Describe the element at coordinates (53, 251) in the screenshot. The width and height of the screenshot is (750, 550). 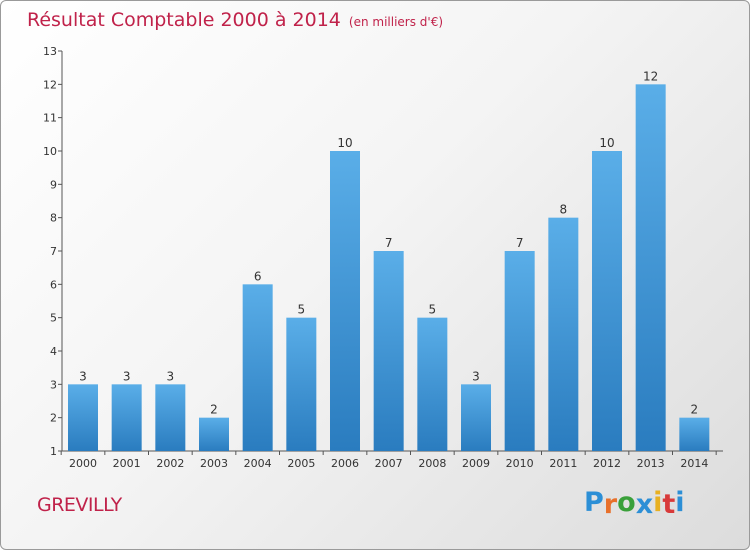
I see `y-tick-label: 7` at that location.